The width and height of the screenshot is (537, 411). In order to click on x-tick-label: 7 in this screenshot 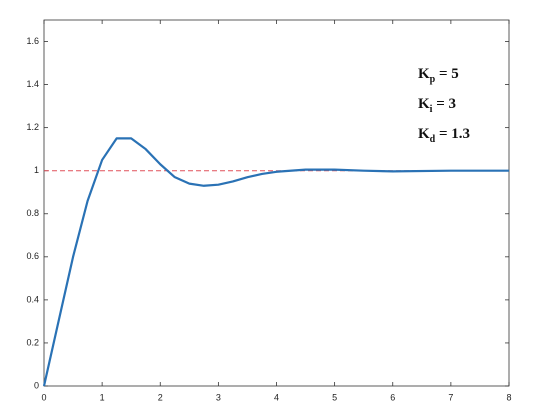, I will do `click(450, 397)`.